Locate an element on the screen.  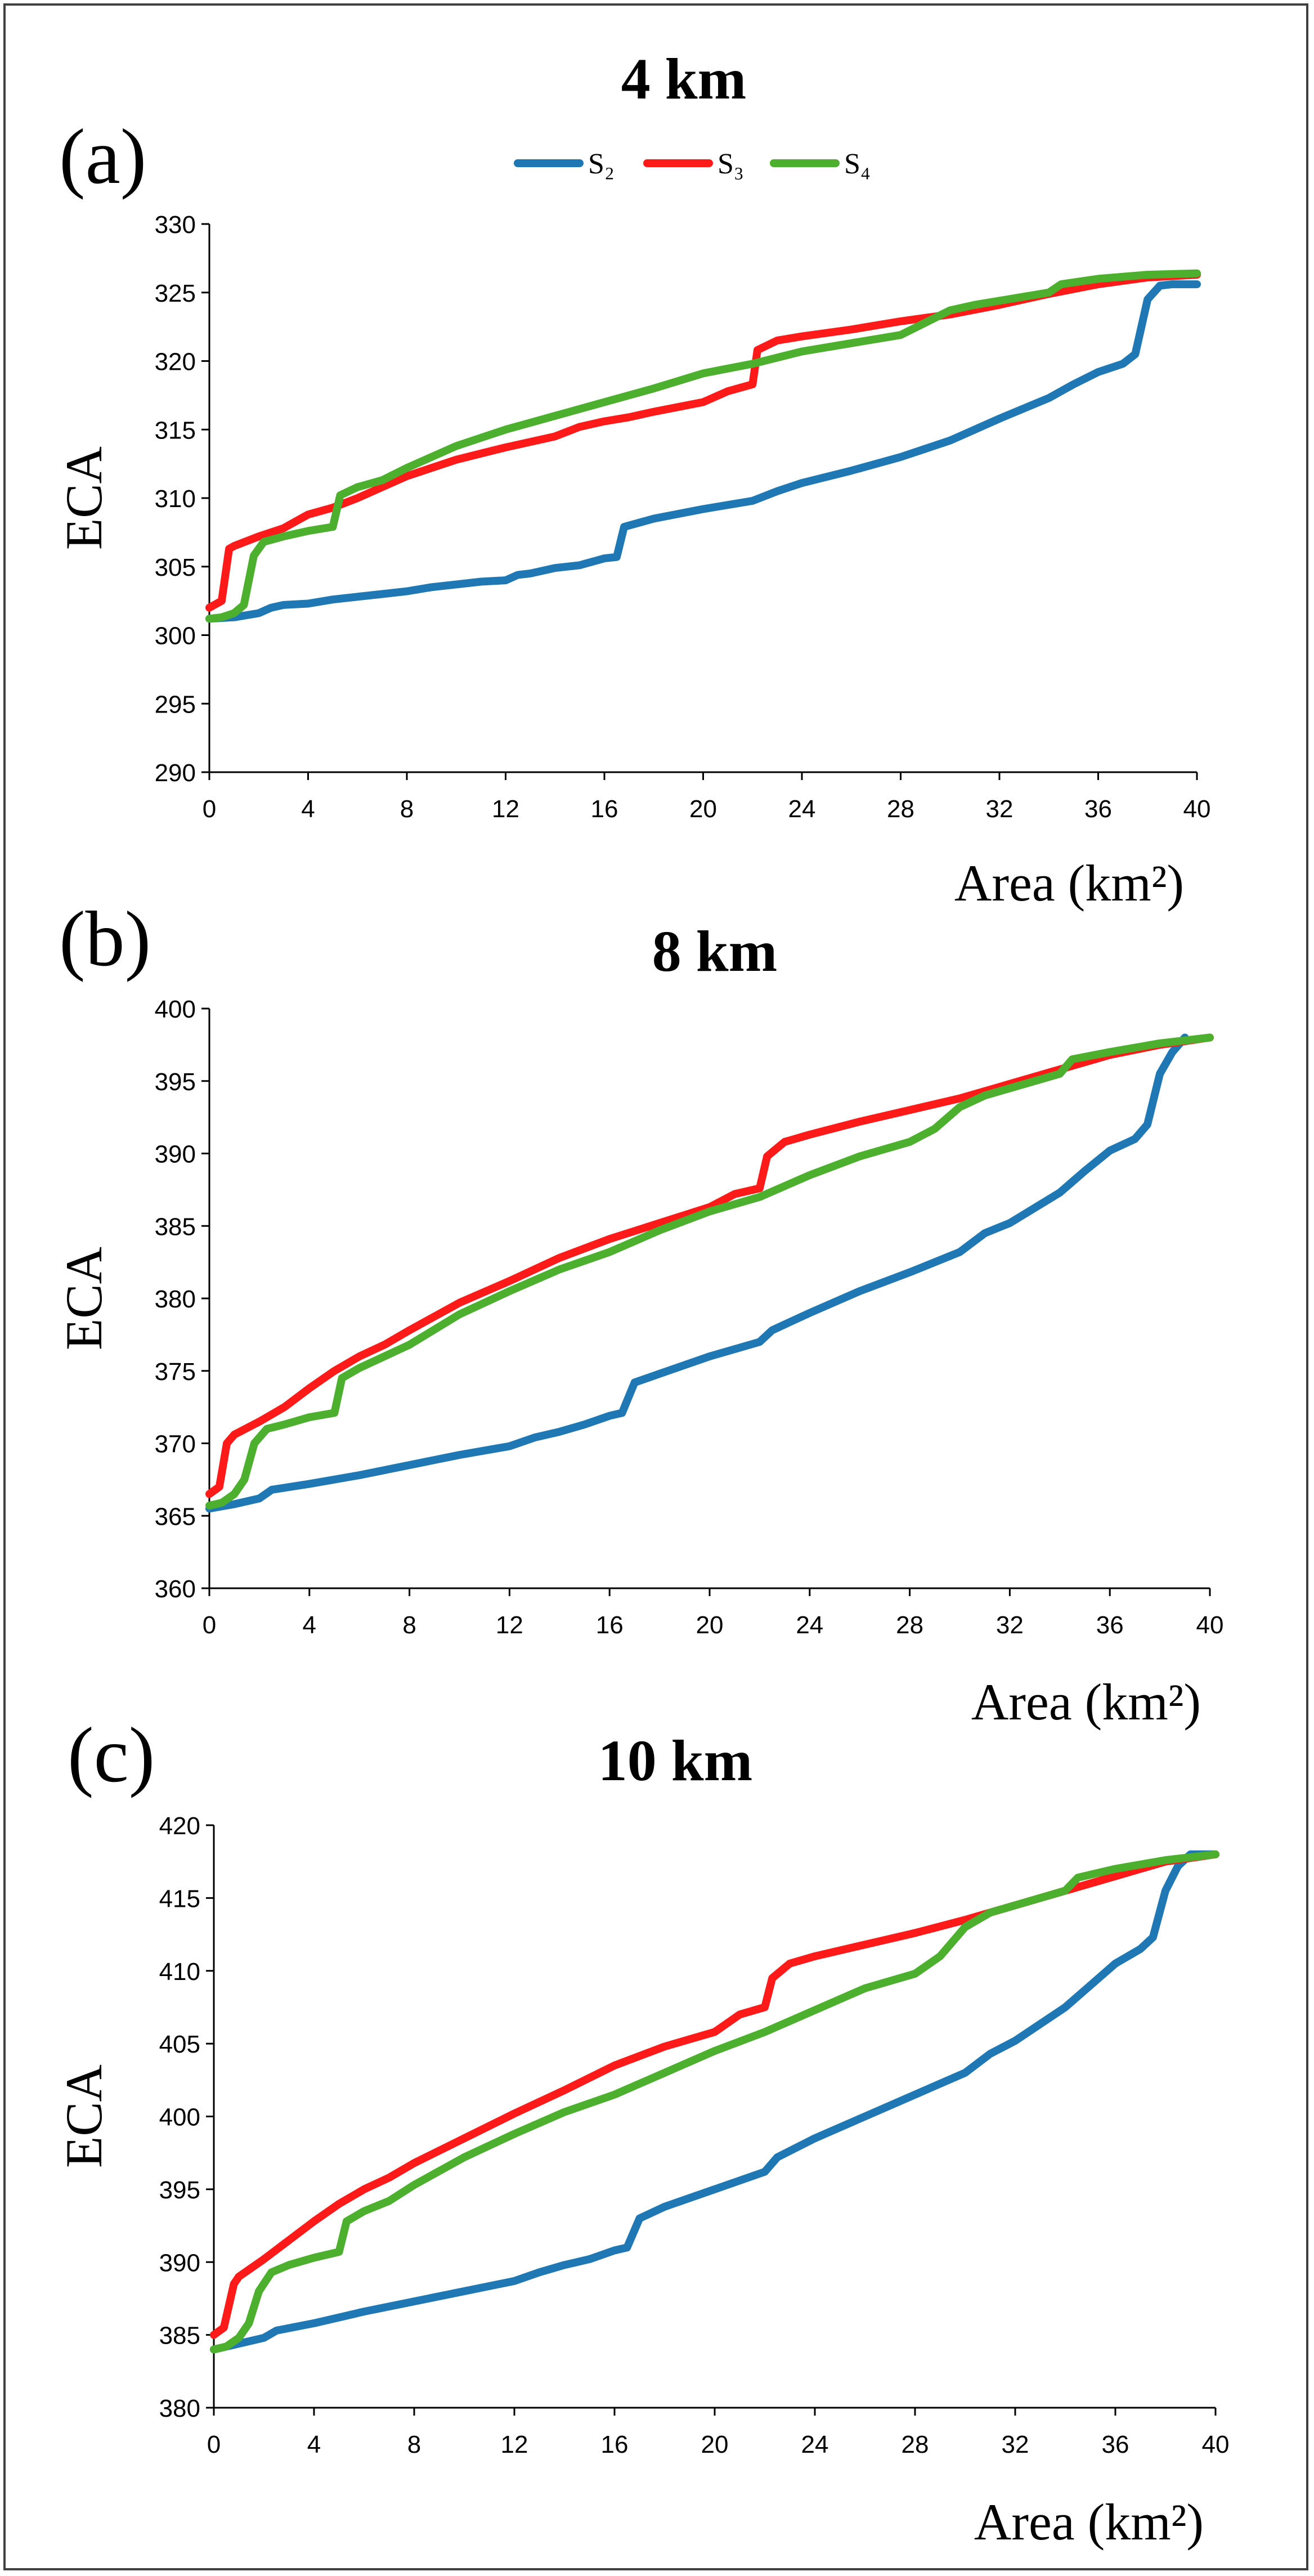
y-tick-label: 310 is located at coordinates (176, 499).